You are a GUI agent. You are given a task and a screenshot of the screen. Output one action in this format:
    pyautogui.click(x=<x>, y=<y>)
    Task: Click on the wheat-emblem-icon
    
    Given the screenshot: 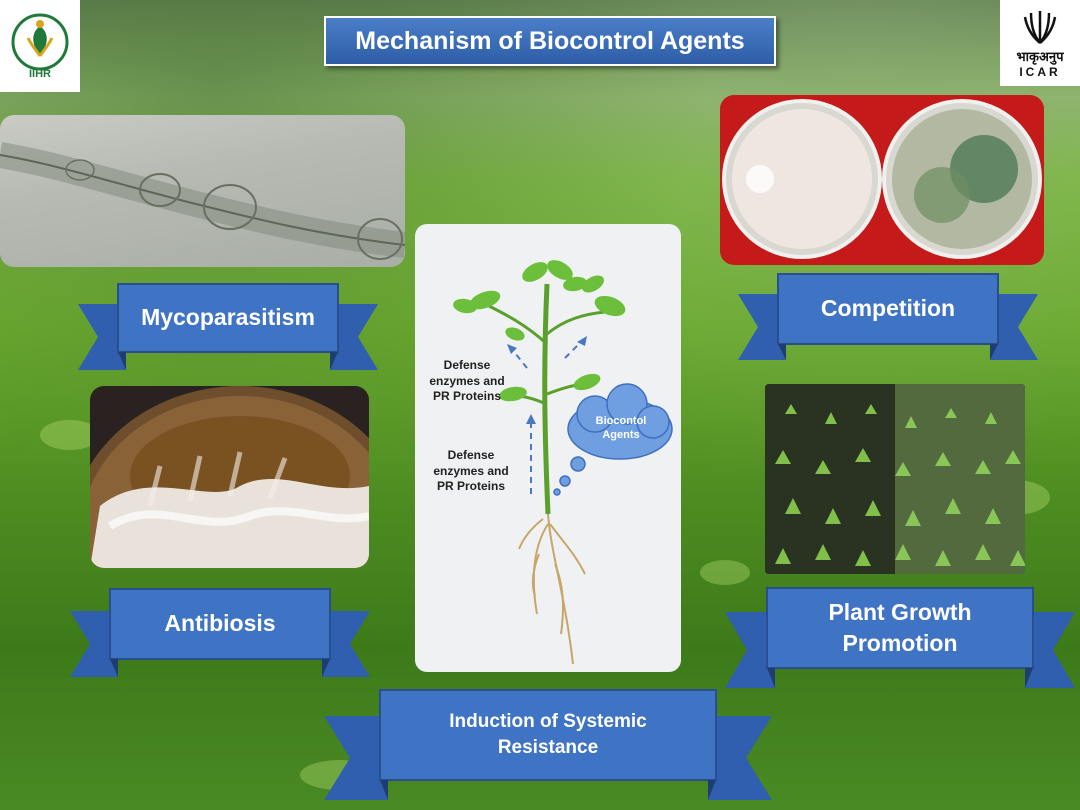 What is the action you would take?
    pyautogui.click(x=1040, y=27)
    